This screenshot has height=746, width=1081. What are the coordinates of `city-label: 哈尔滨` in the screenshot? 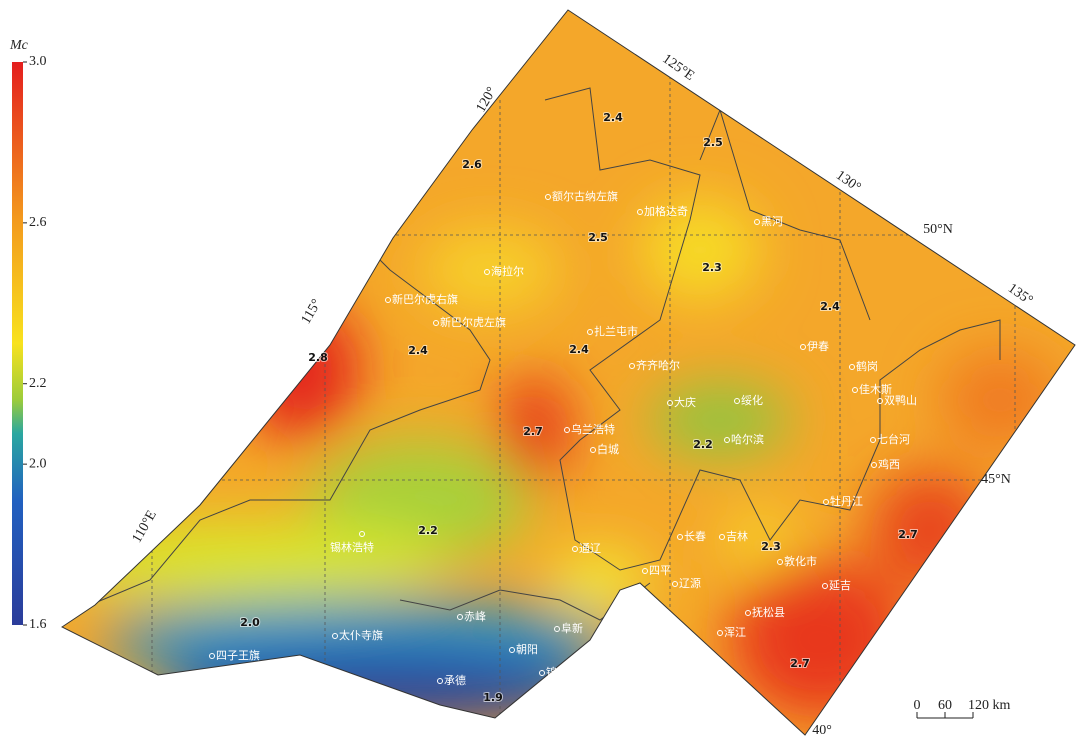 It's located at (747, 439).